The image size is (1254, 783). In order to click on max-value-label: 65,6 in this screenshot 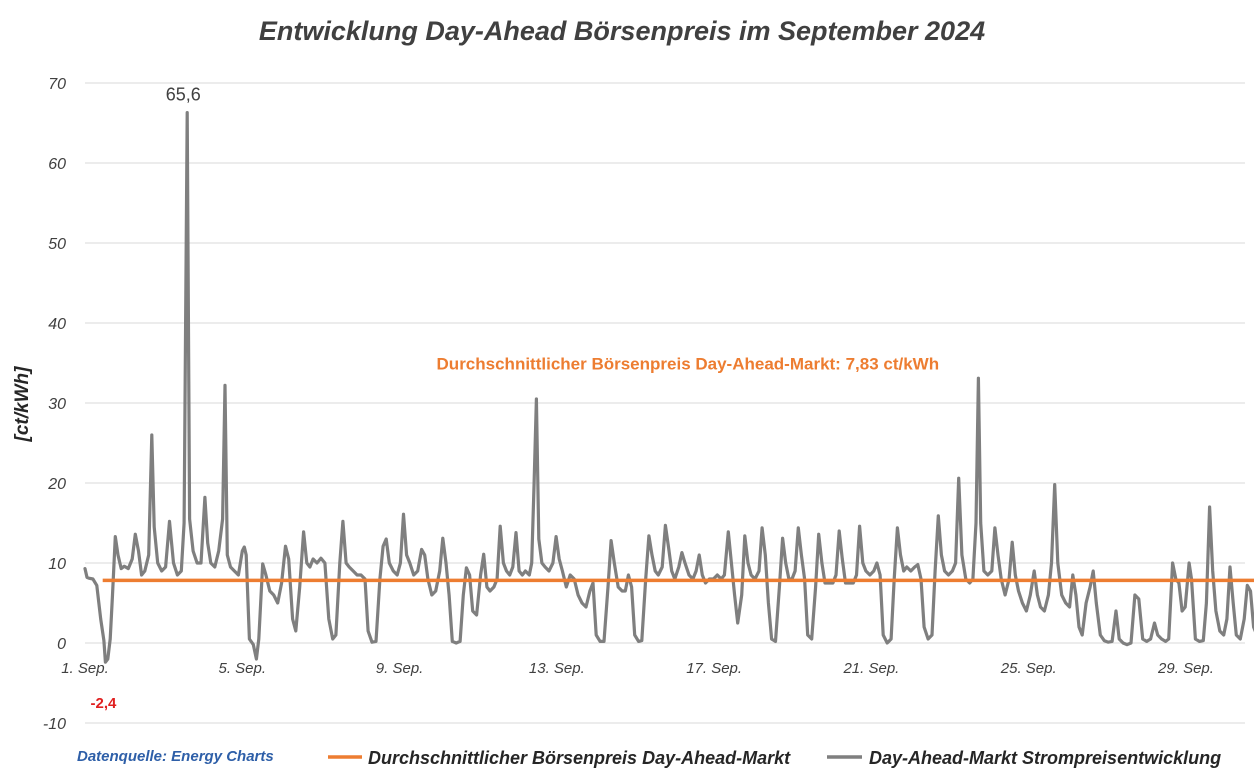, I will do `click(183, 95)`.